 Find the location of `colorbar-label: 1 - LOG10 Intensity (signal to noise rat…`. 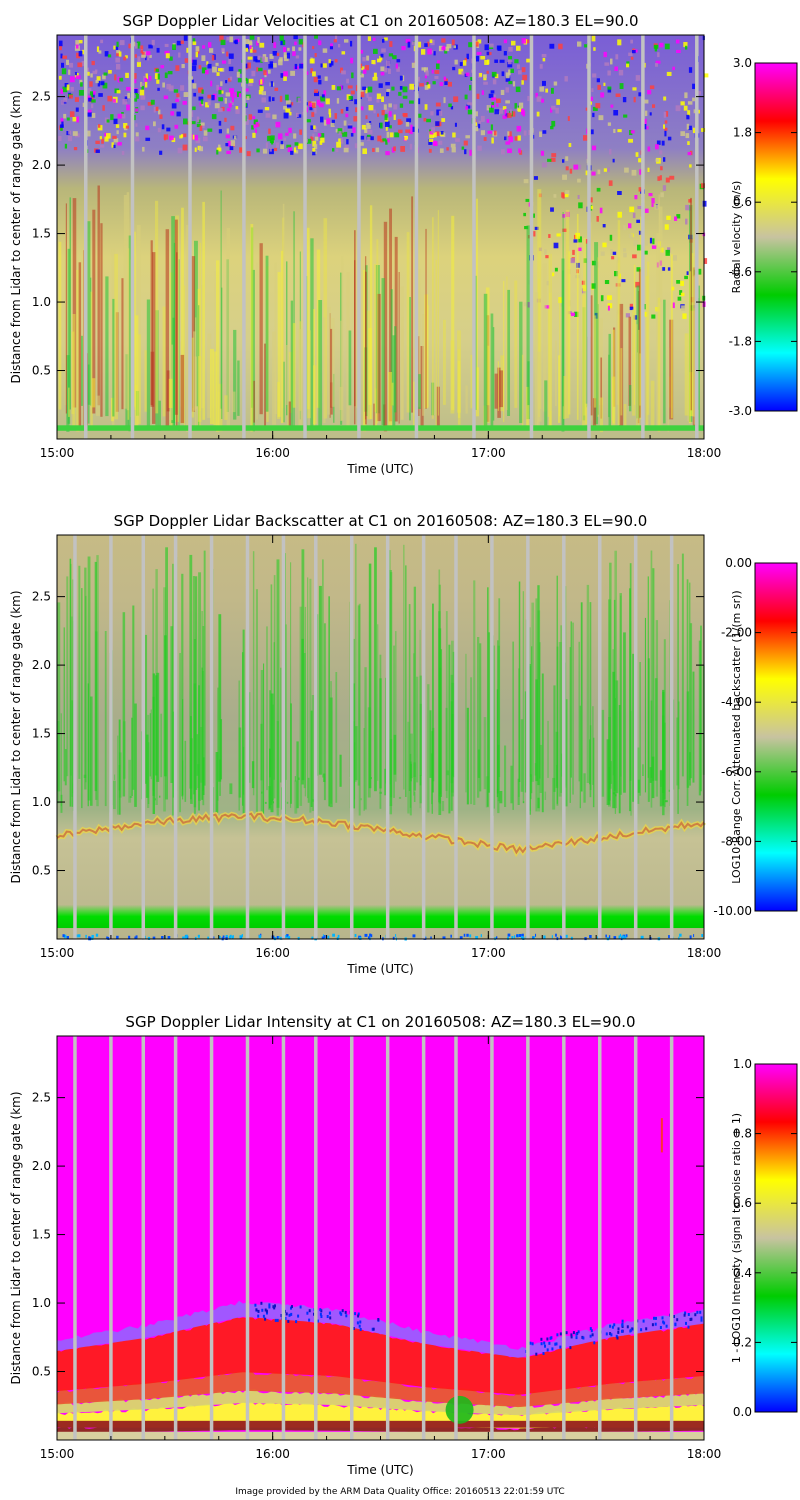

colorbar-label: 1 - LOG10 Intensity (signal to noise rat… is located at coordinates (736, 1238).